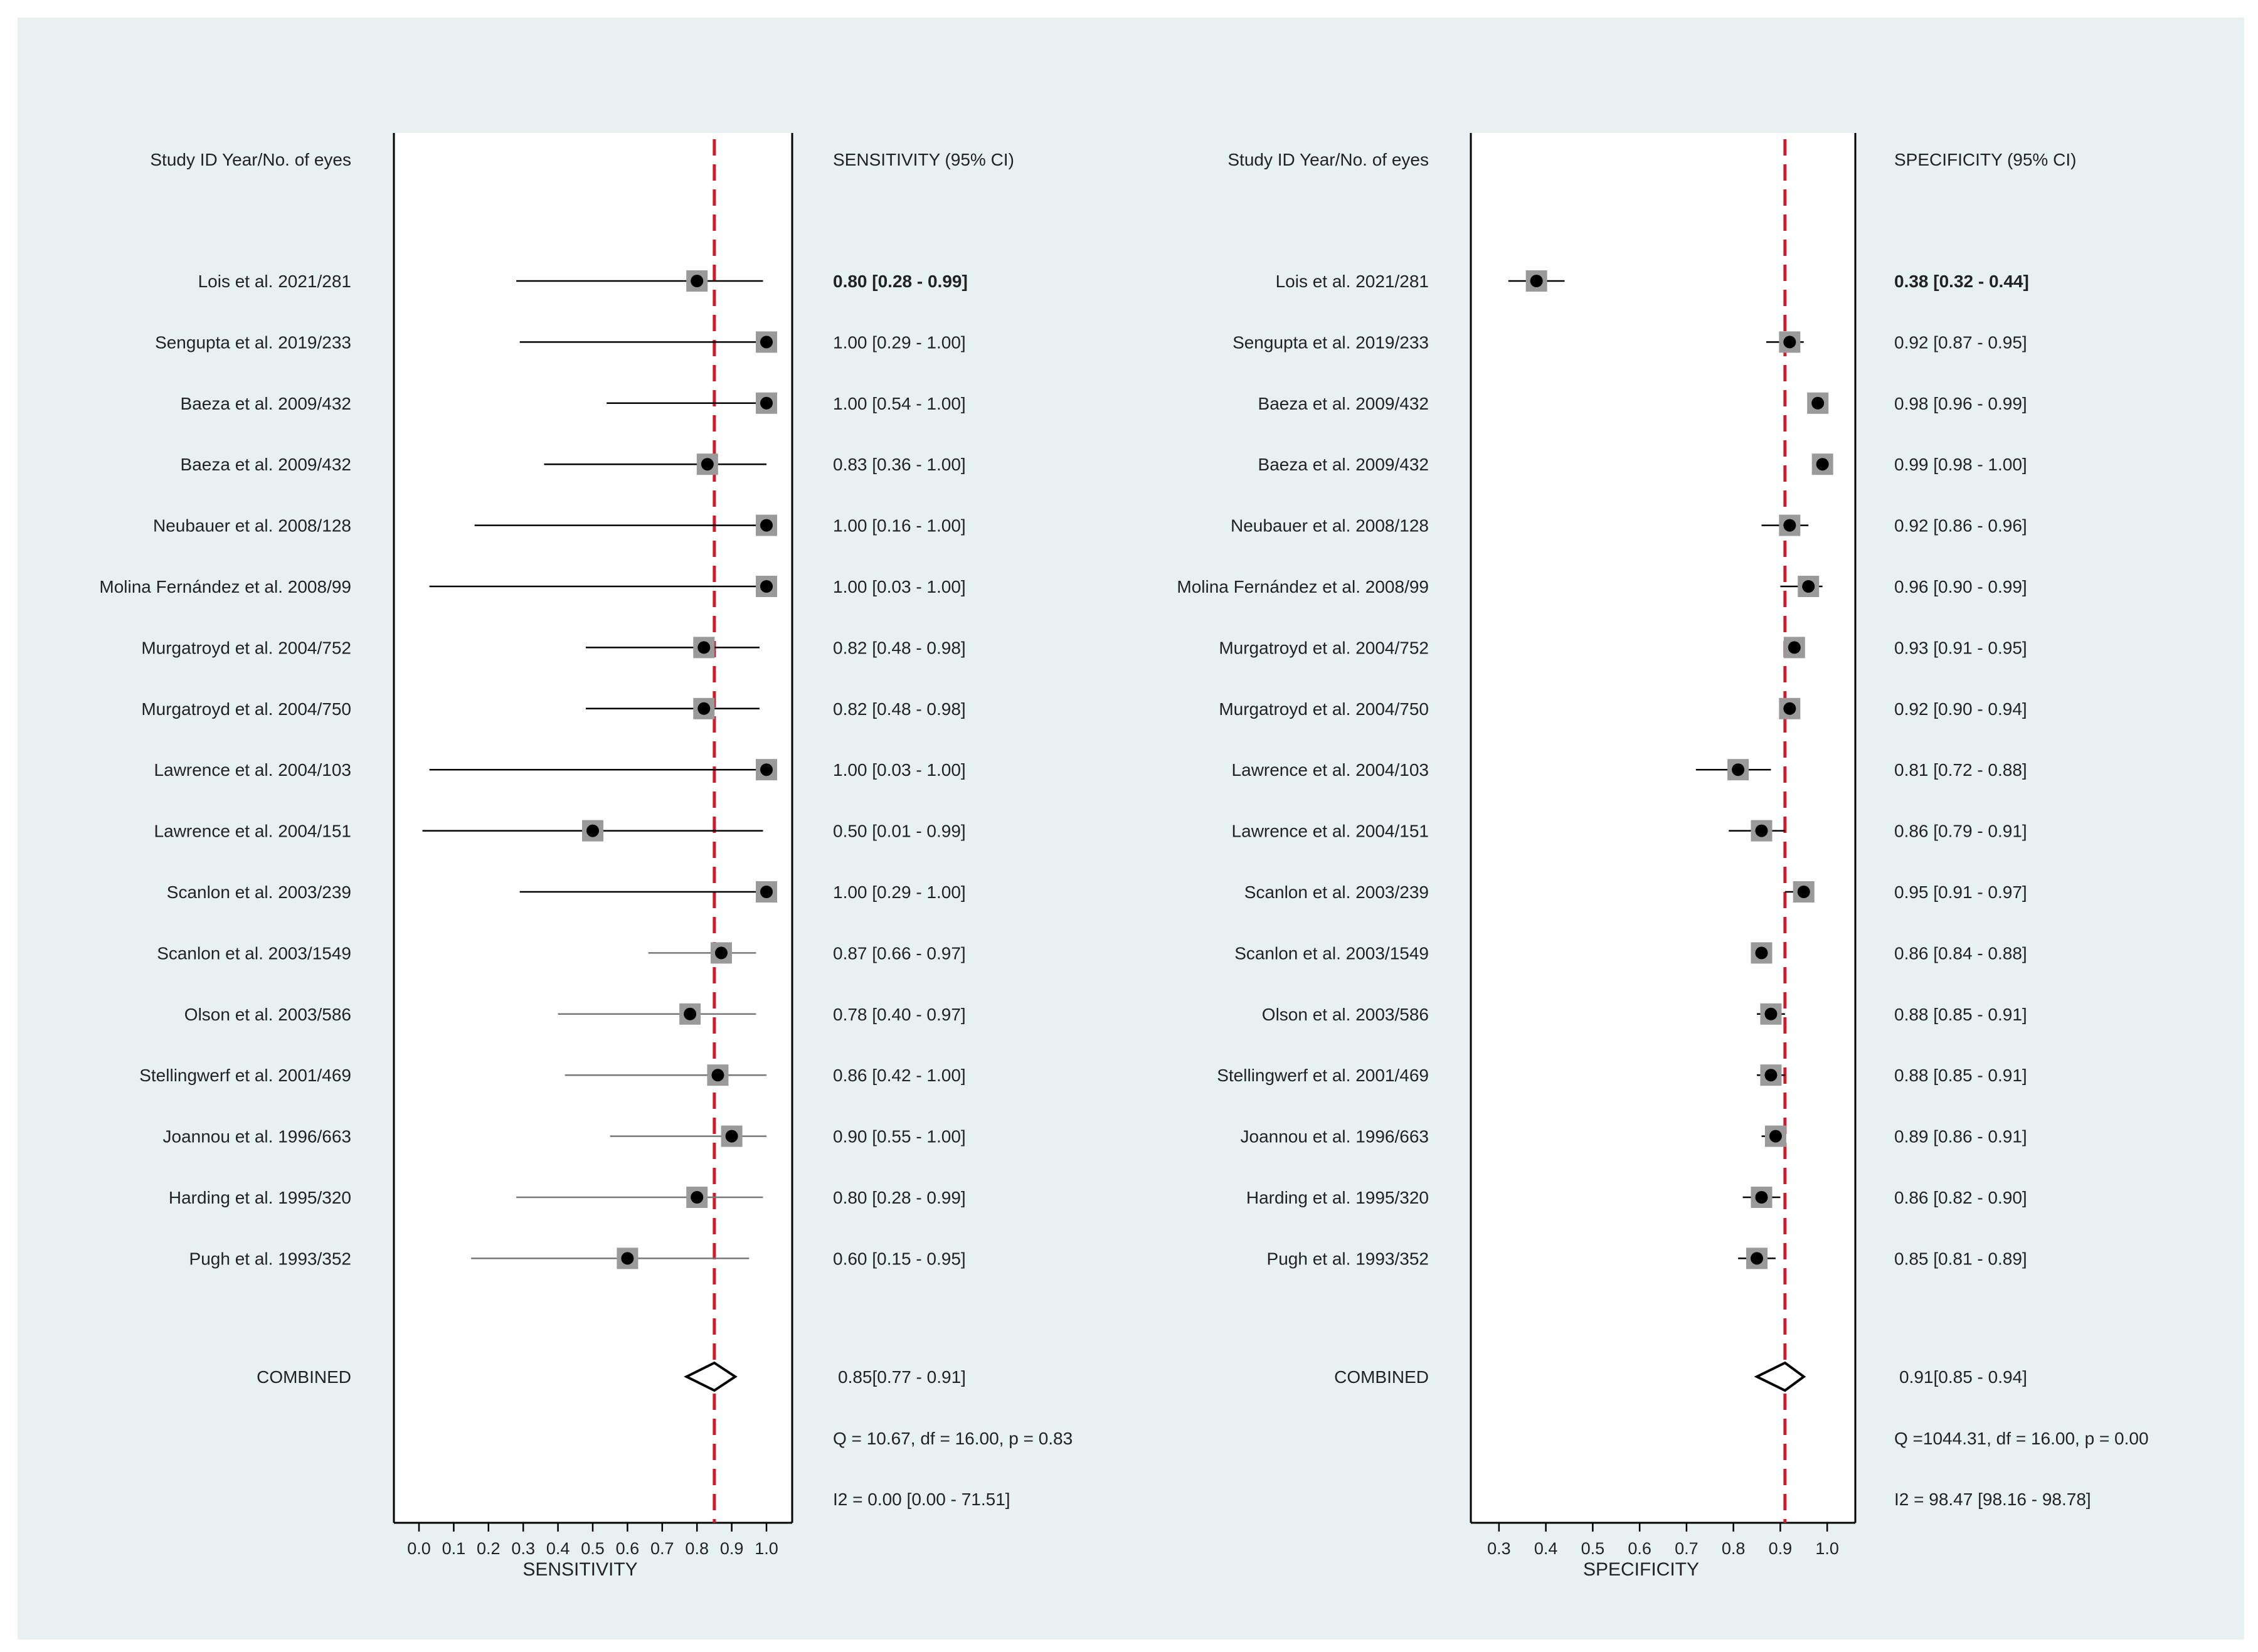 This screenshot has height=1652, width=2258. What do you see at coordinates (1345, 1015) in the screenshot?
I see `study-label: Olson et al. 2003/586` at bounding box center [1345, 1015].